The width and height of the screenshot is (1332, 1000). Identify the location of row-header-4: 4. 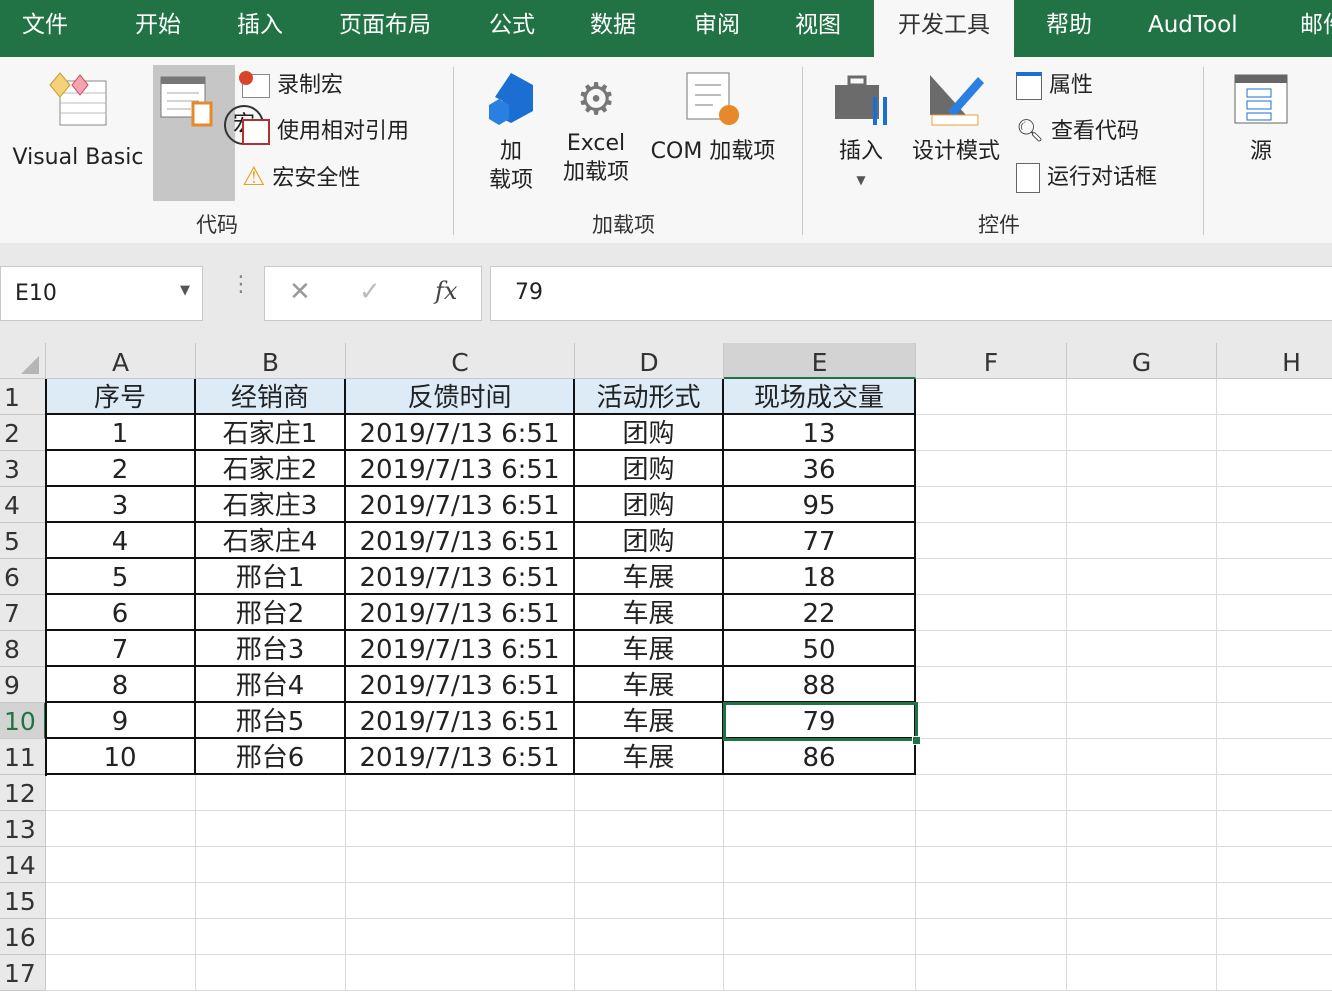
(23, 505).